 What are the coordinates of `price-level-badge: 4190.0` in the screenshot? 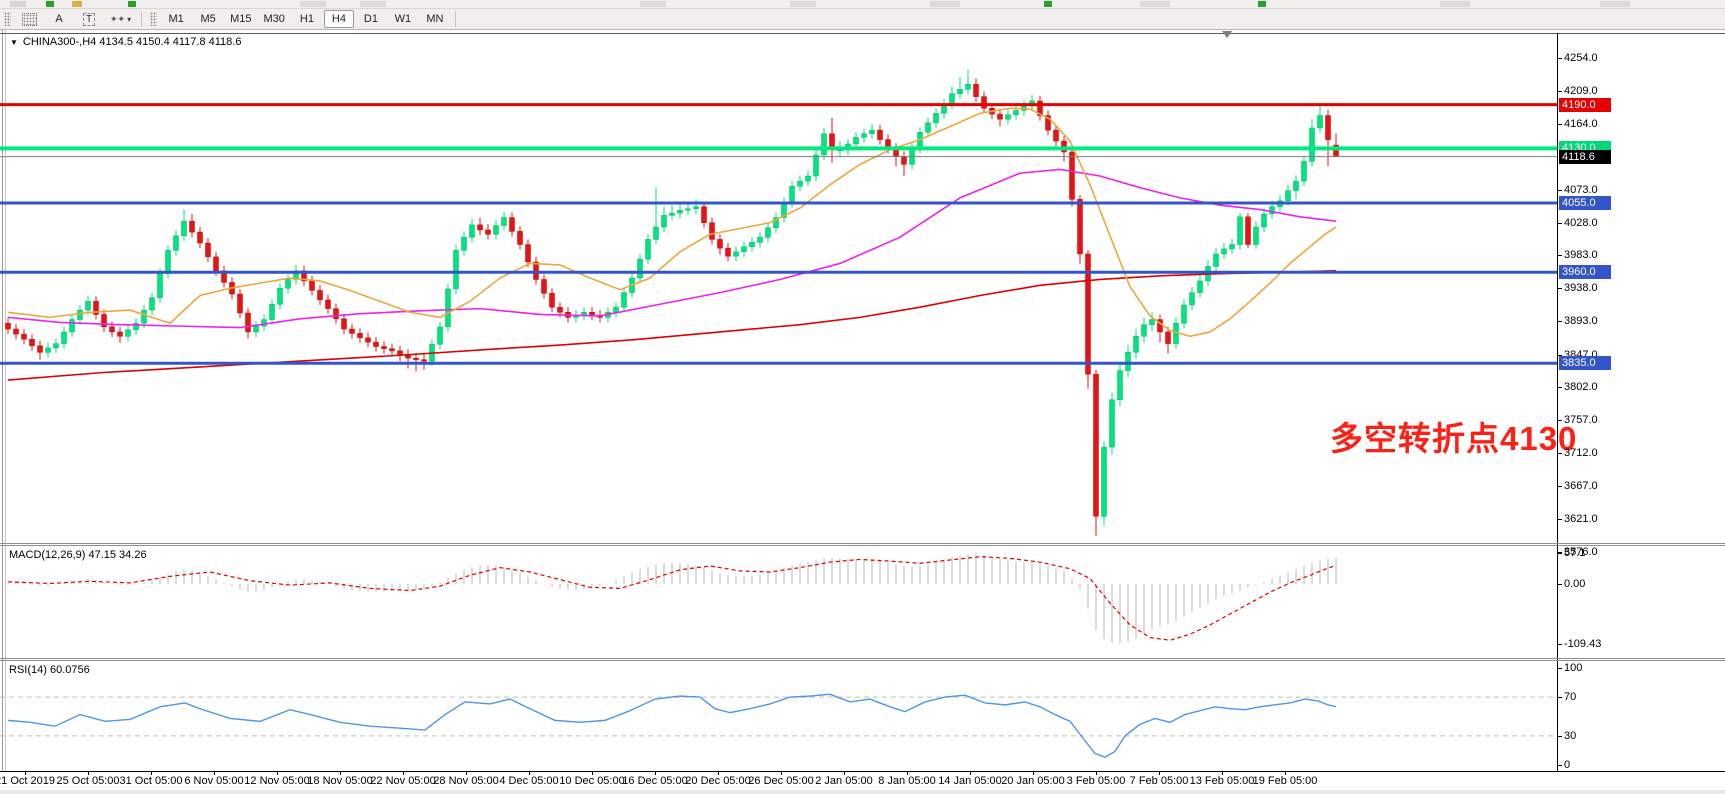 It's located at (1585, 104).